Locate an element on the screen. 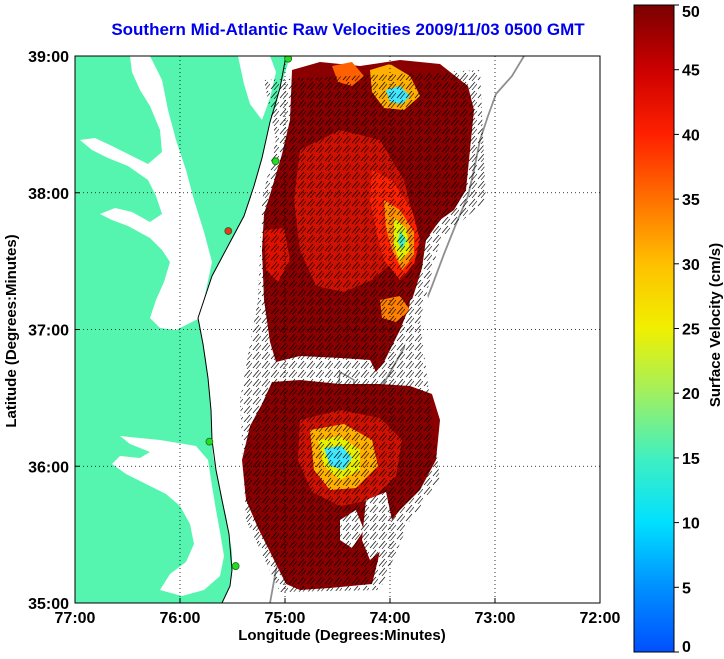  colorbar-tick-label: 25 is located at coordinates (691, 330).